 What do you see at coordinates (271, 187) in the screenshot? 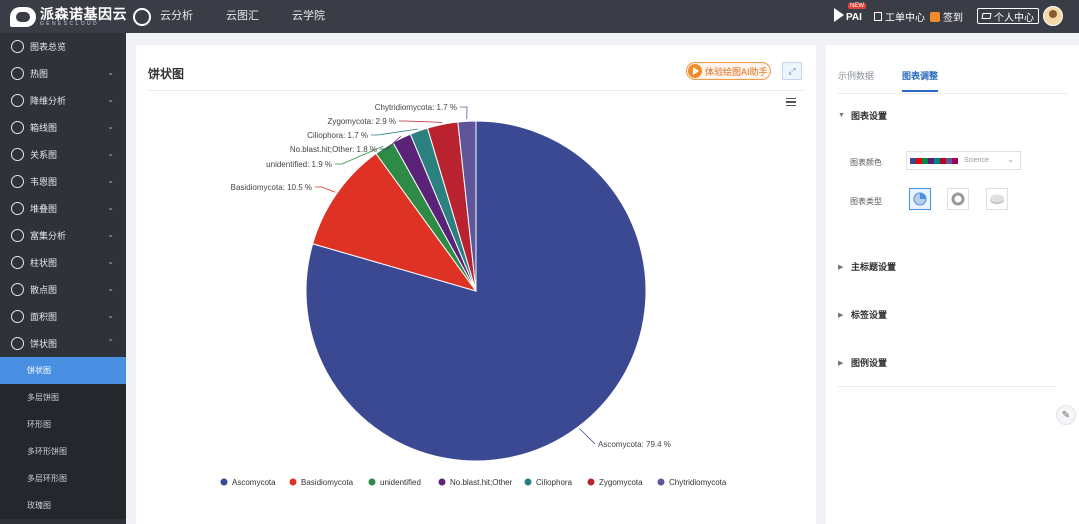
I see `slice-label: Basidiomycota: 10.5 %` at bounding box center [271, 187].